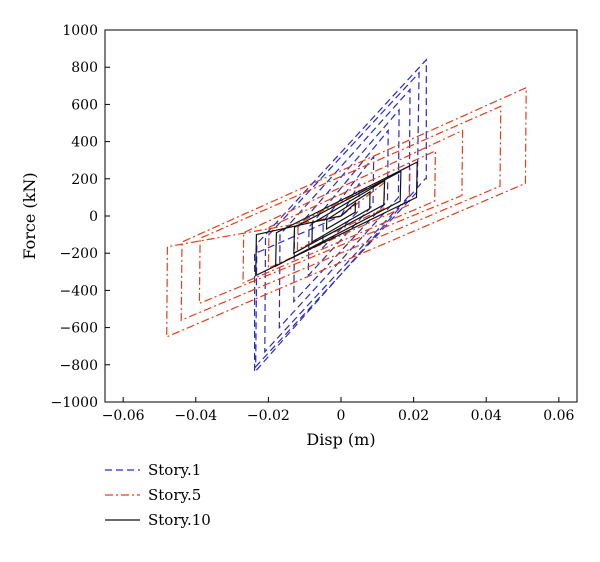 This screenshot has height=562, width=600. I want to click on y-tick-label: 0, so click(93, 217).